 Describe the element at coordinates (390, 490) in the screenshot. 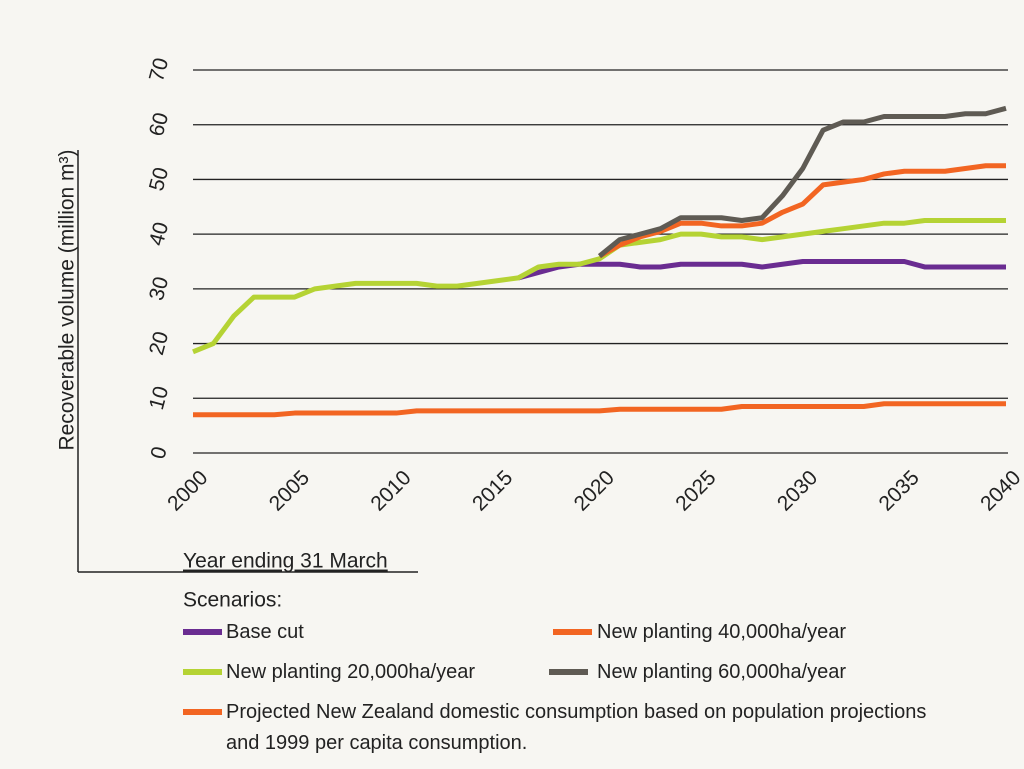

I see `x-tick-label: 2010` at that location.